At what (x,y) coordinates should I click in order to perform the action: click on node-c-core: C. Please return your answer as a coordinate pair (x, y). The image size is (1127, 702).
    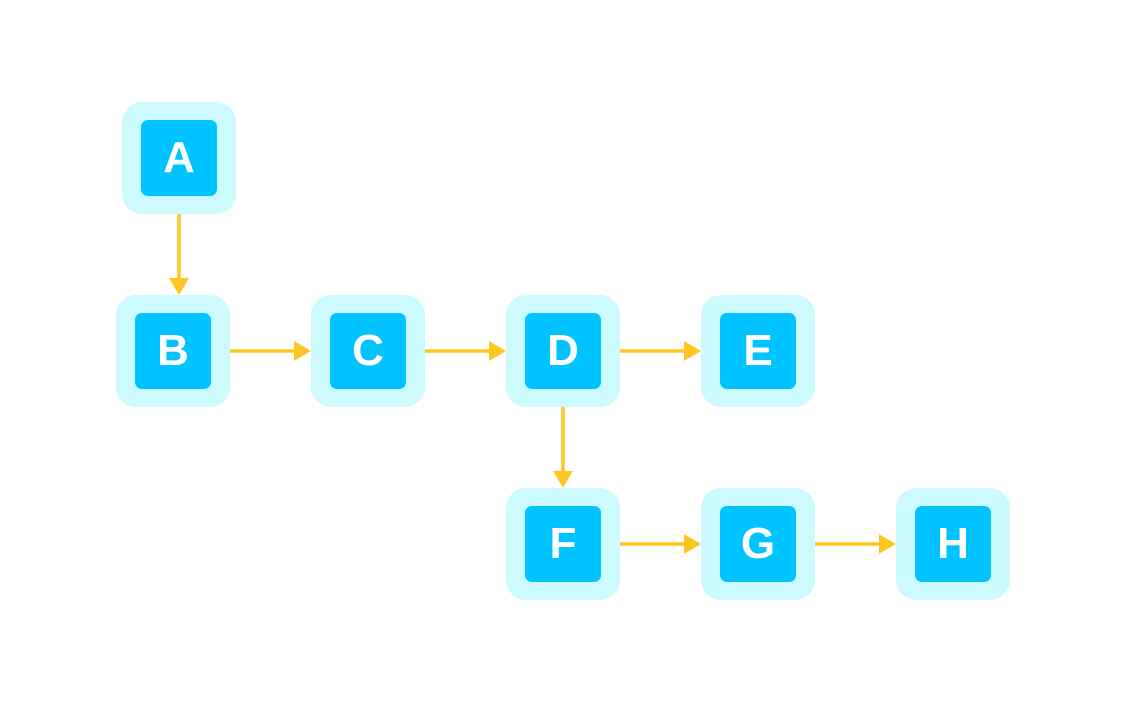
    Looking at the image, I should click on (368, 351).